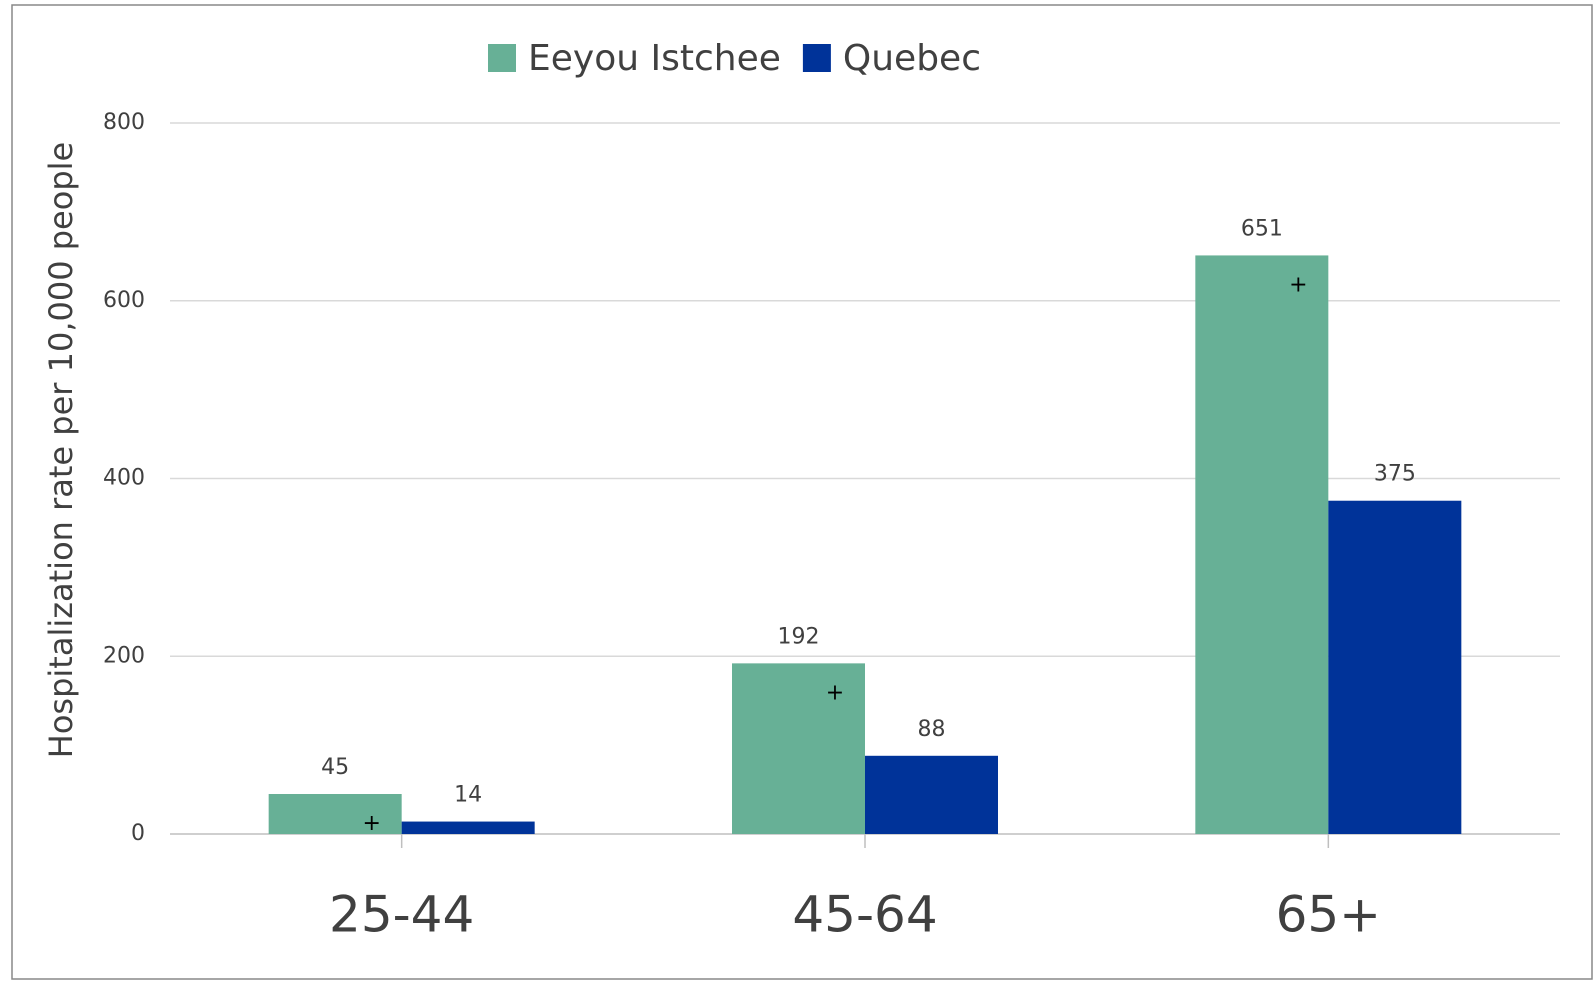 The image size is (1595, 982). What do you see at coordinates (1395, 474) in the screenshot?
I see `data-label: 375` at bounding box center [1395, 474].